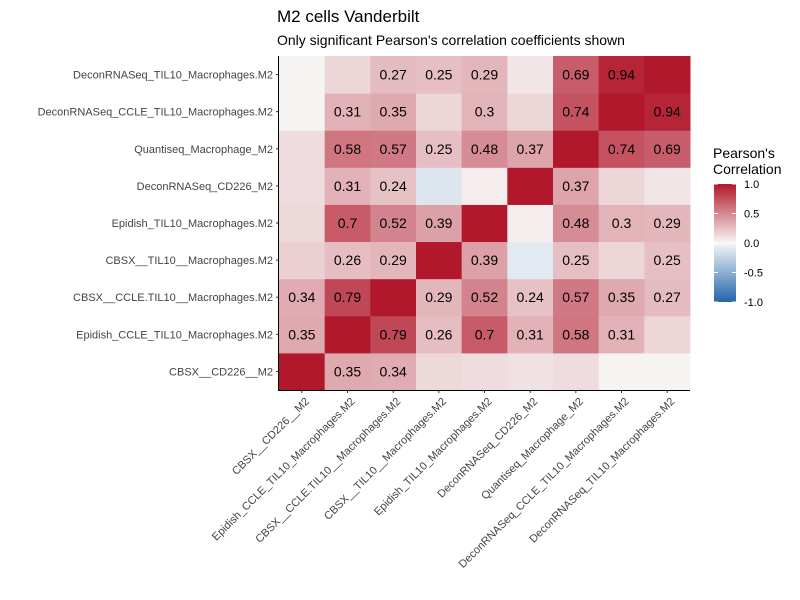 The height and width of the screenshot is (600, 800). I want to click on cell-value-label: 0.79, so click(347, 297).